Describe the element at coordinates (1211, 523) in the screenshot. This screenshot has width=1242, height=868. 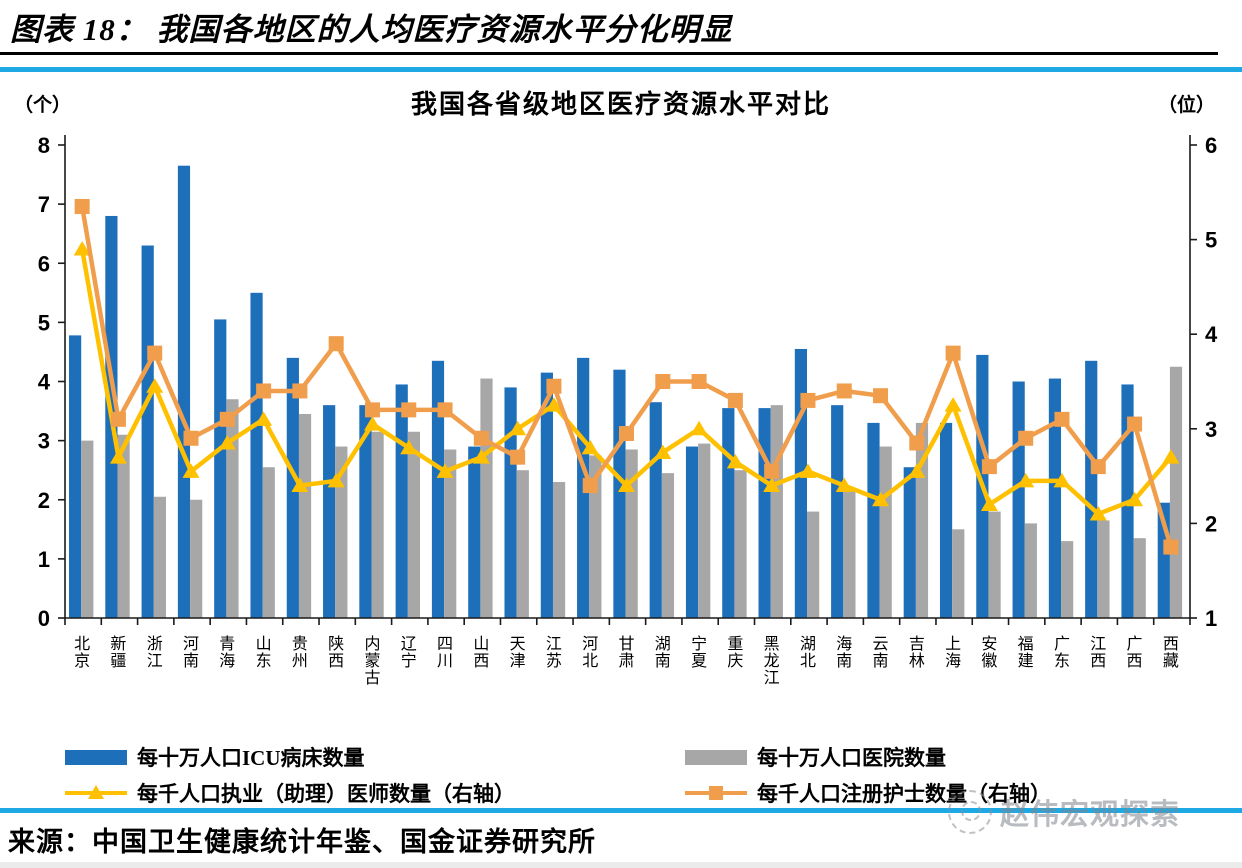
I see `right-axis-tick-label: 2` at that location.